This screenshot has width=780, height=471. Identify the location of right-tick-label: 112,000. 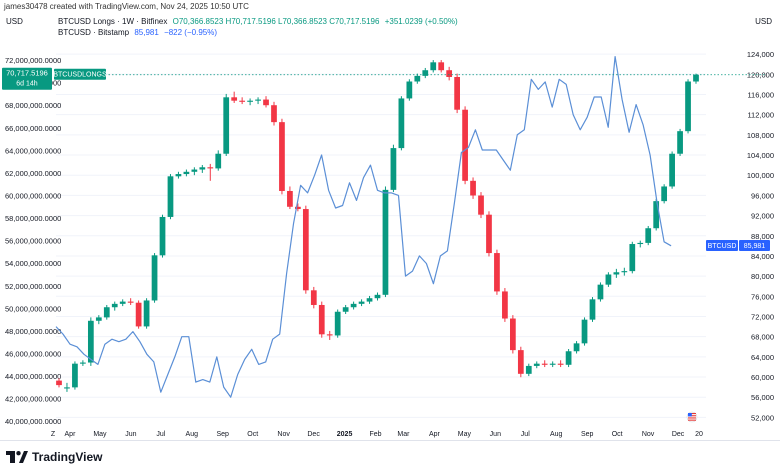
(760, 115).